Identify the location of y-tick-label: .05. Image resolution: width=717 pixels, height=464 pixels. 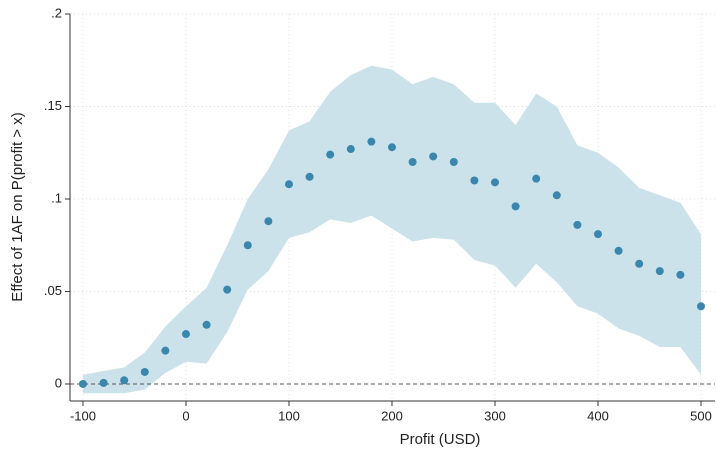
(53, 290).